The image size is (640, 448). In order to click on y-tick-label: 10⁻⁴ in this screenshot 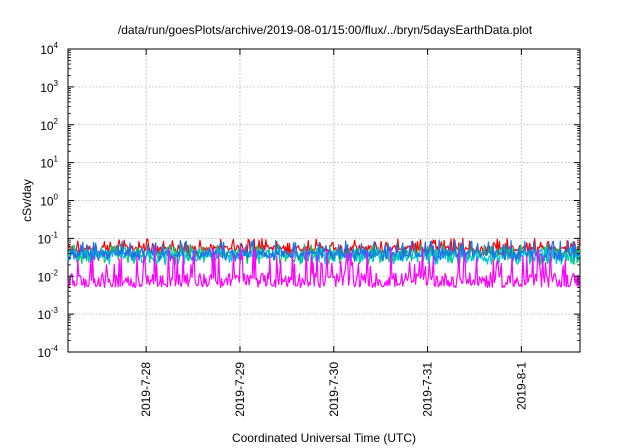, I will do `click(48, 352)`.